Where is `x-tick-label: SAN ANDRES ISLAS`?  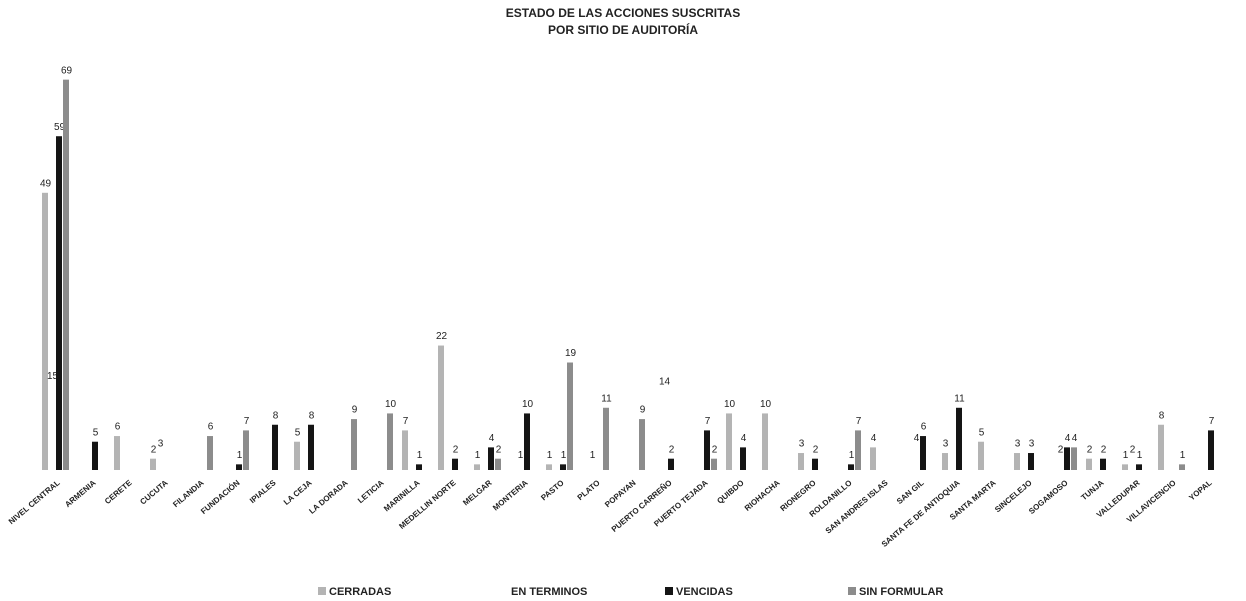 x-tick-label: SAN ANDRES ISLAS is located at coordinates (857, 507).